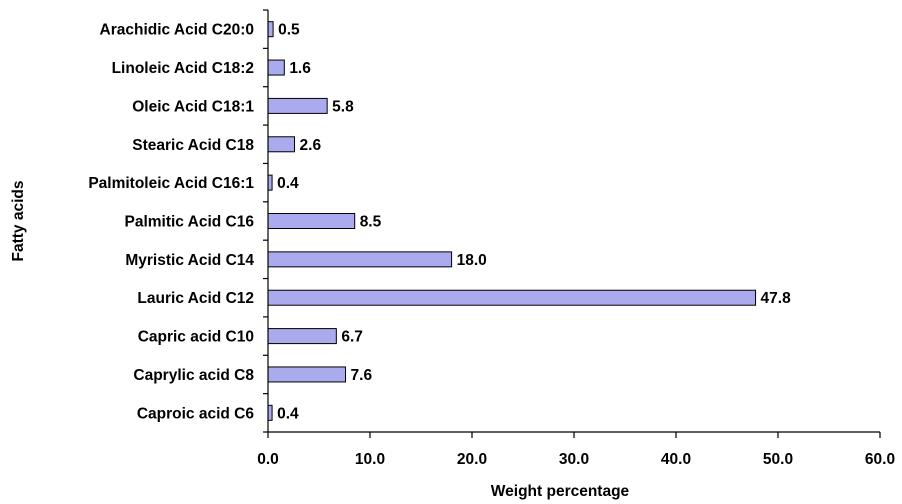 This screenshot has height=504, width=902. What do you see at coordinates (371, 222) in the screenshot?
I see `value-label-6: 8.5` at bounding box center [371, 222].